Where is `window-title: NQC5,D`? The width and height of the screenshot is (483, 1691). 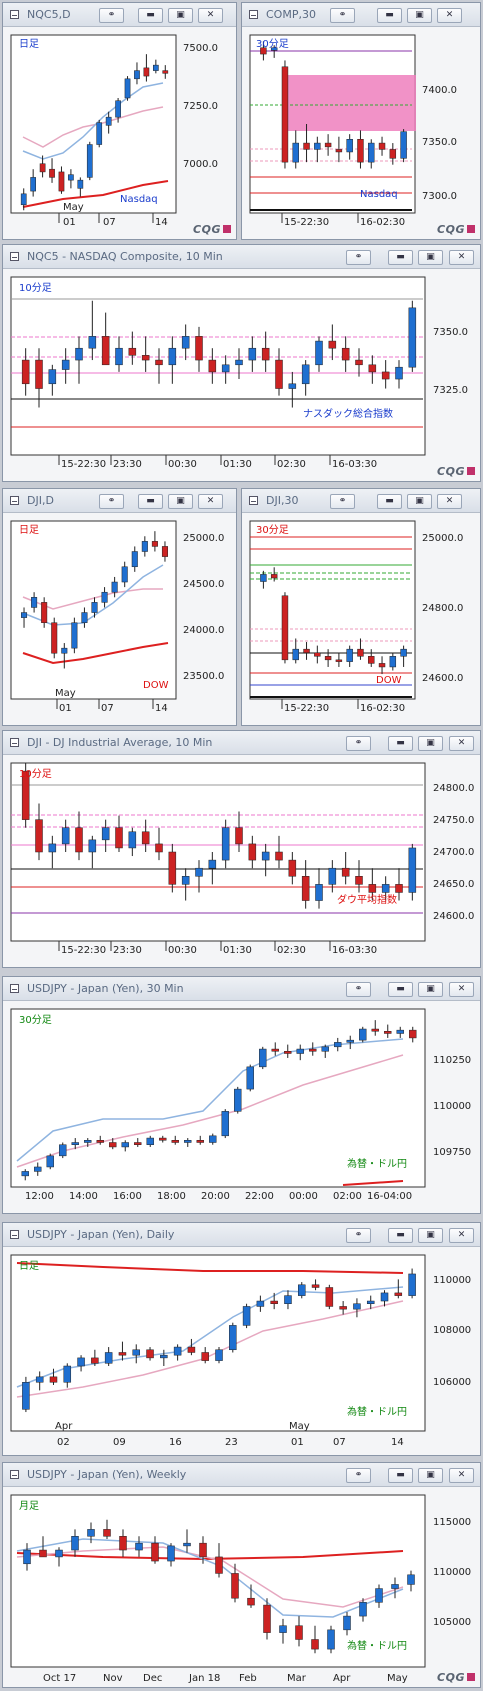 window-title: NQC5,D is located at coordinates (49, 14).